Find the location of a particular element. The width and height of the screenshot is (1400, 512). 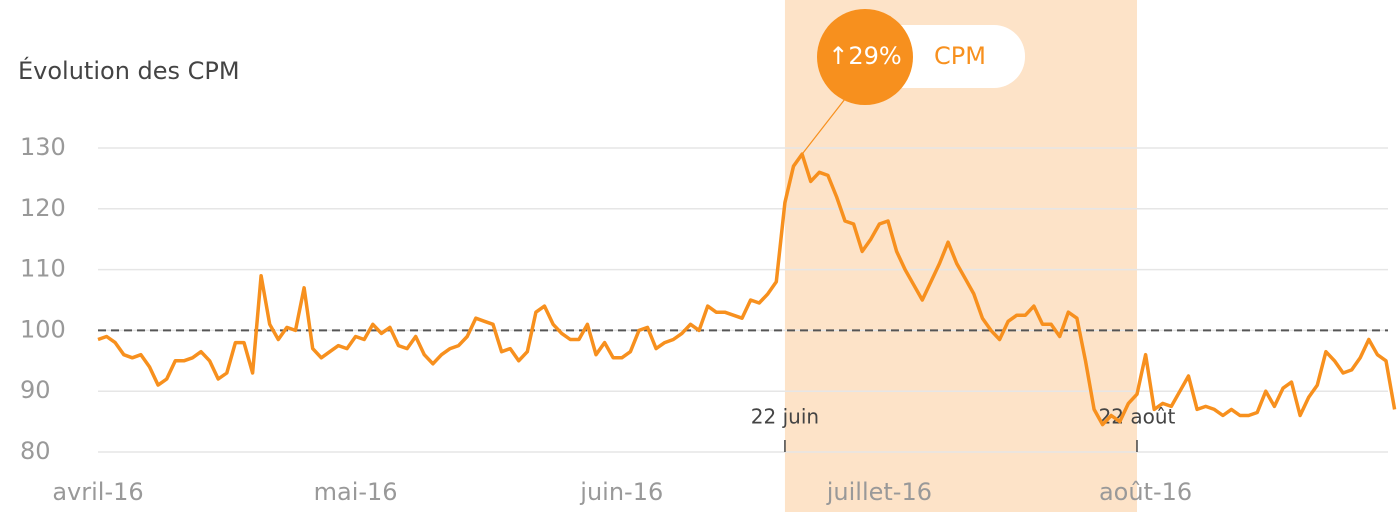

y-tick-label: 110 is located at coordinates (43, 269).